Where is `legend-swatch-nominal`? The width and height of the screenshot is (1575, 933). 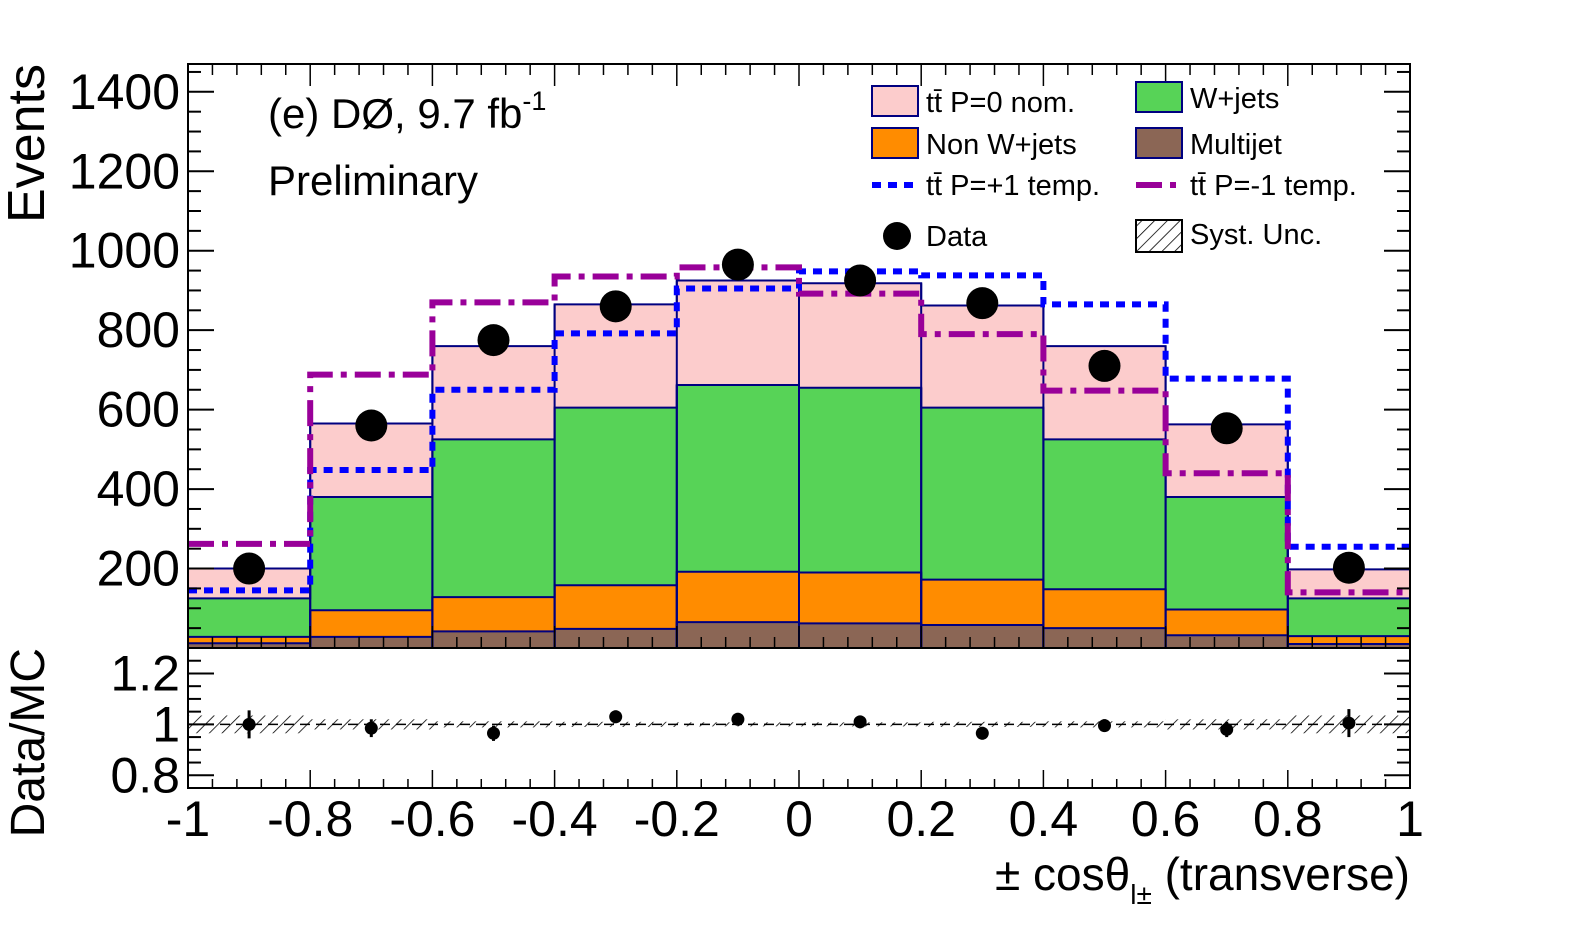
legend-swatch-nominal is located at coordinates (895, 101).